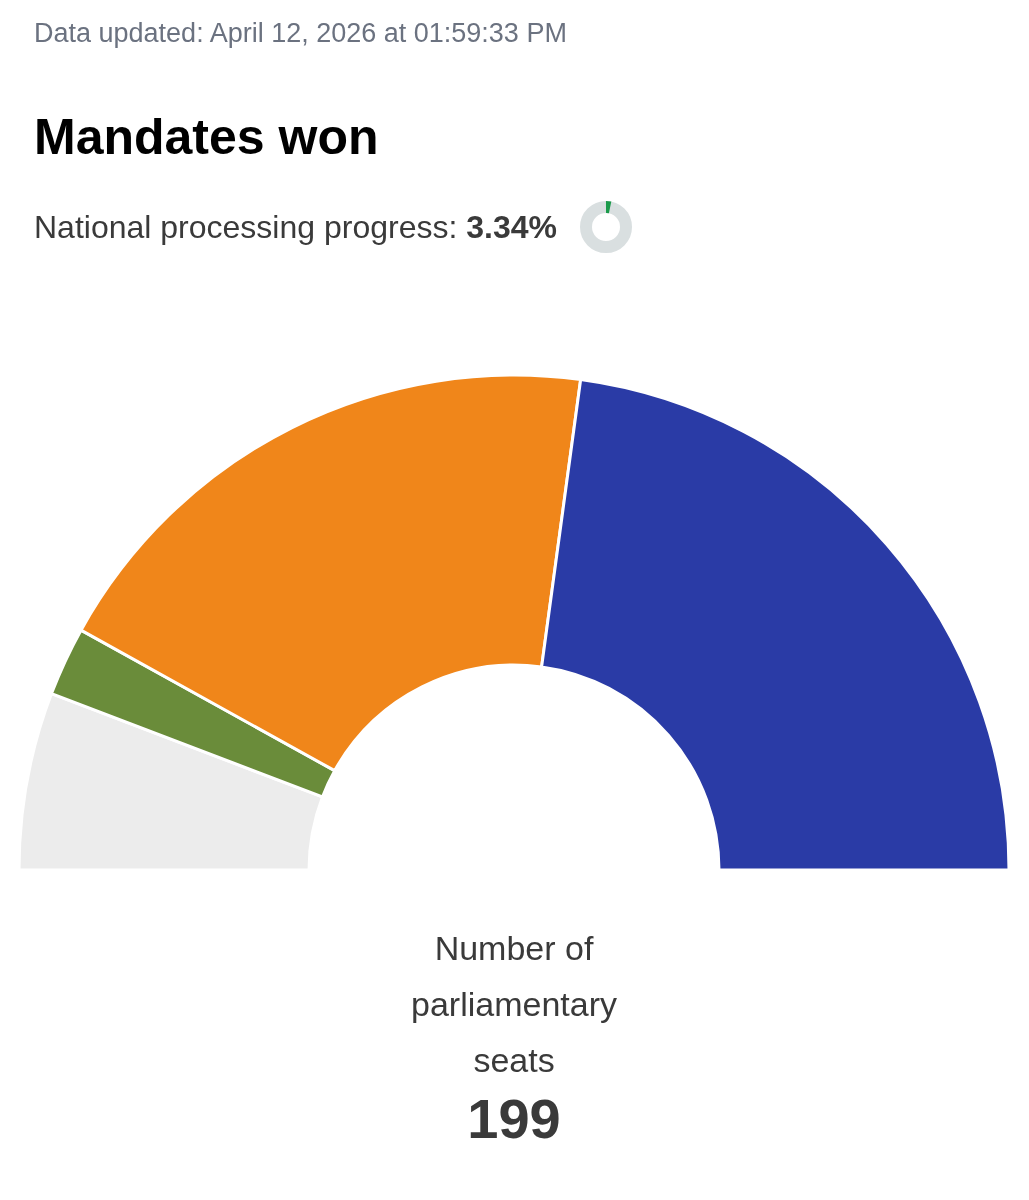 The height and width of the screenshot is (1200, 1029). Describe the element at coordinates (514, 1004) in the screenshot. I see `text: Number of parliamentary seats` at that location.